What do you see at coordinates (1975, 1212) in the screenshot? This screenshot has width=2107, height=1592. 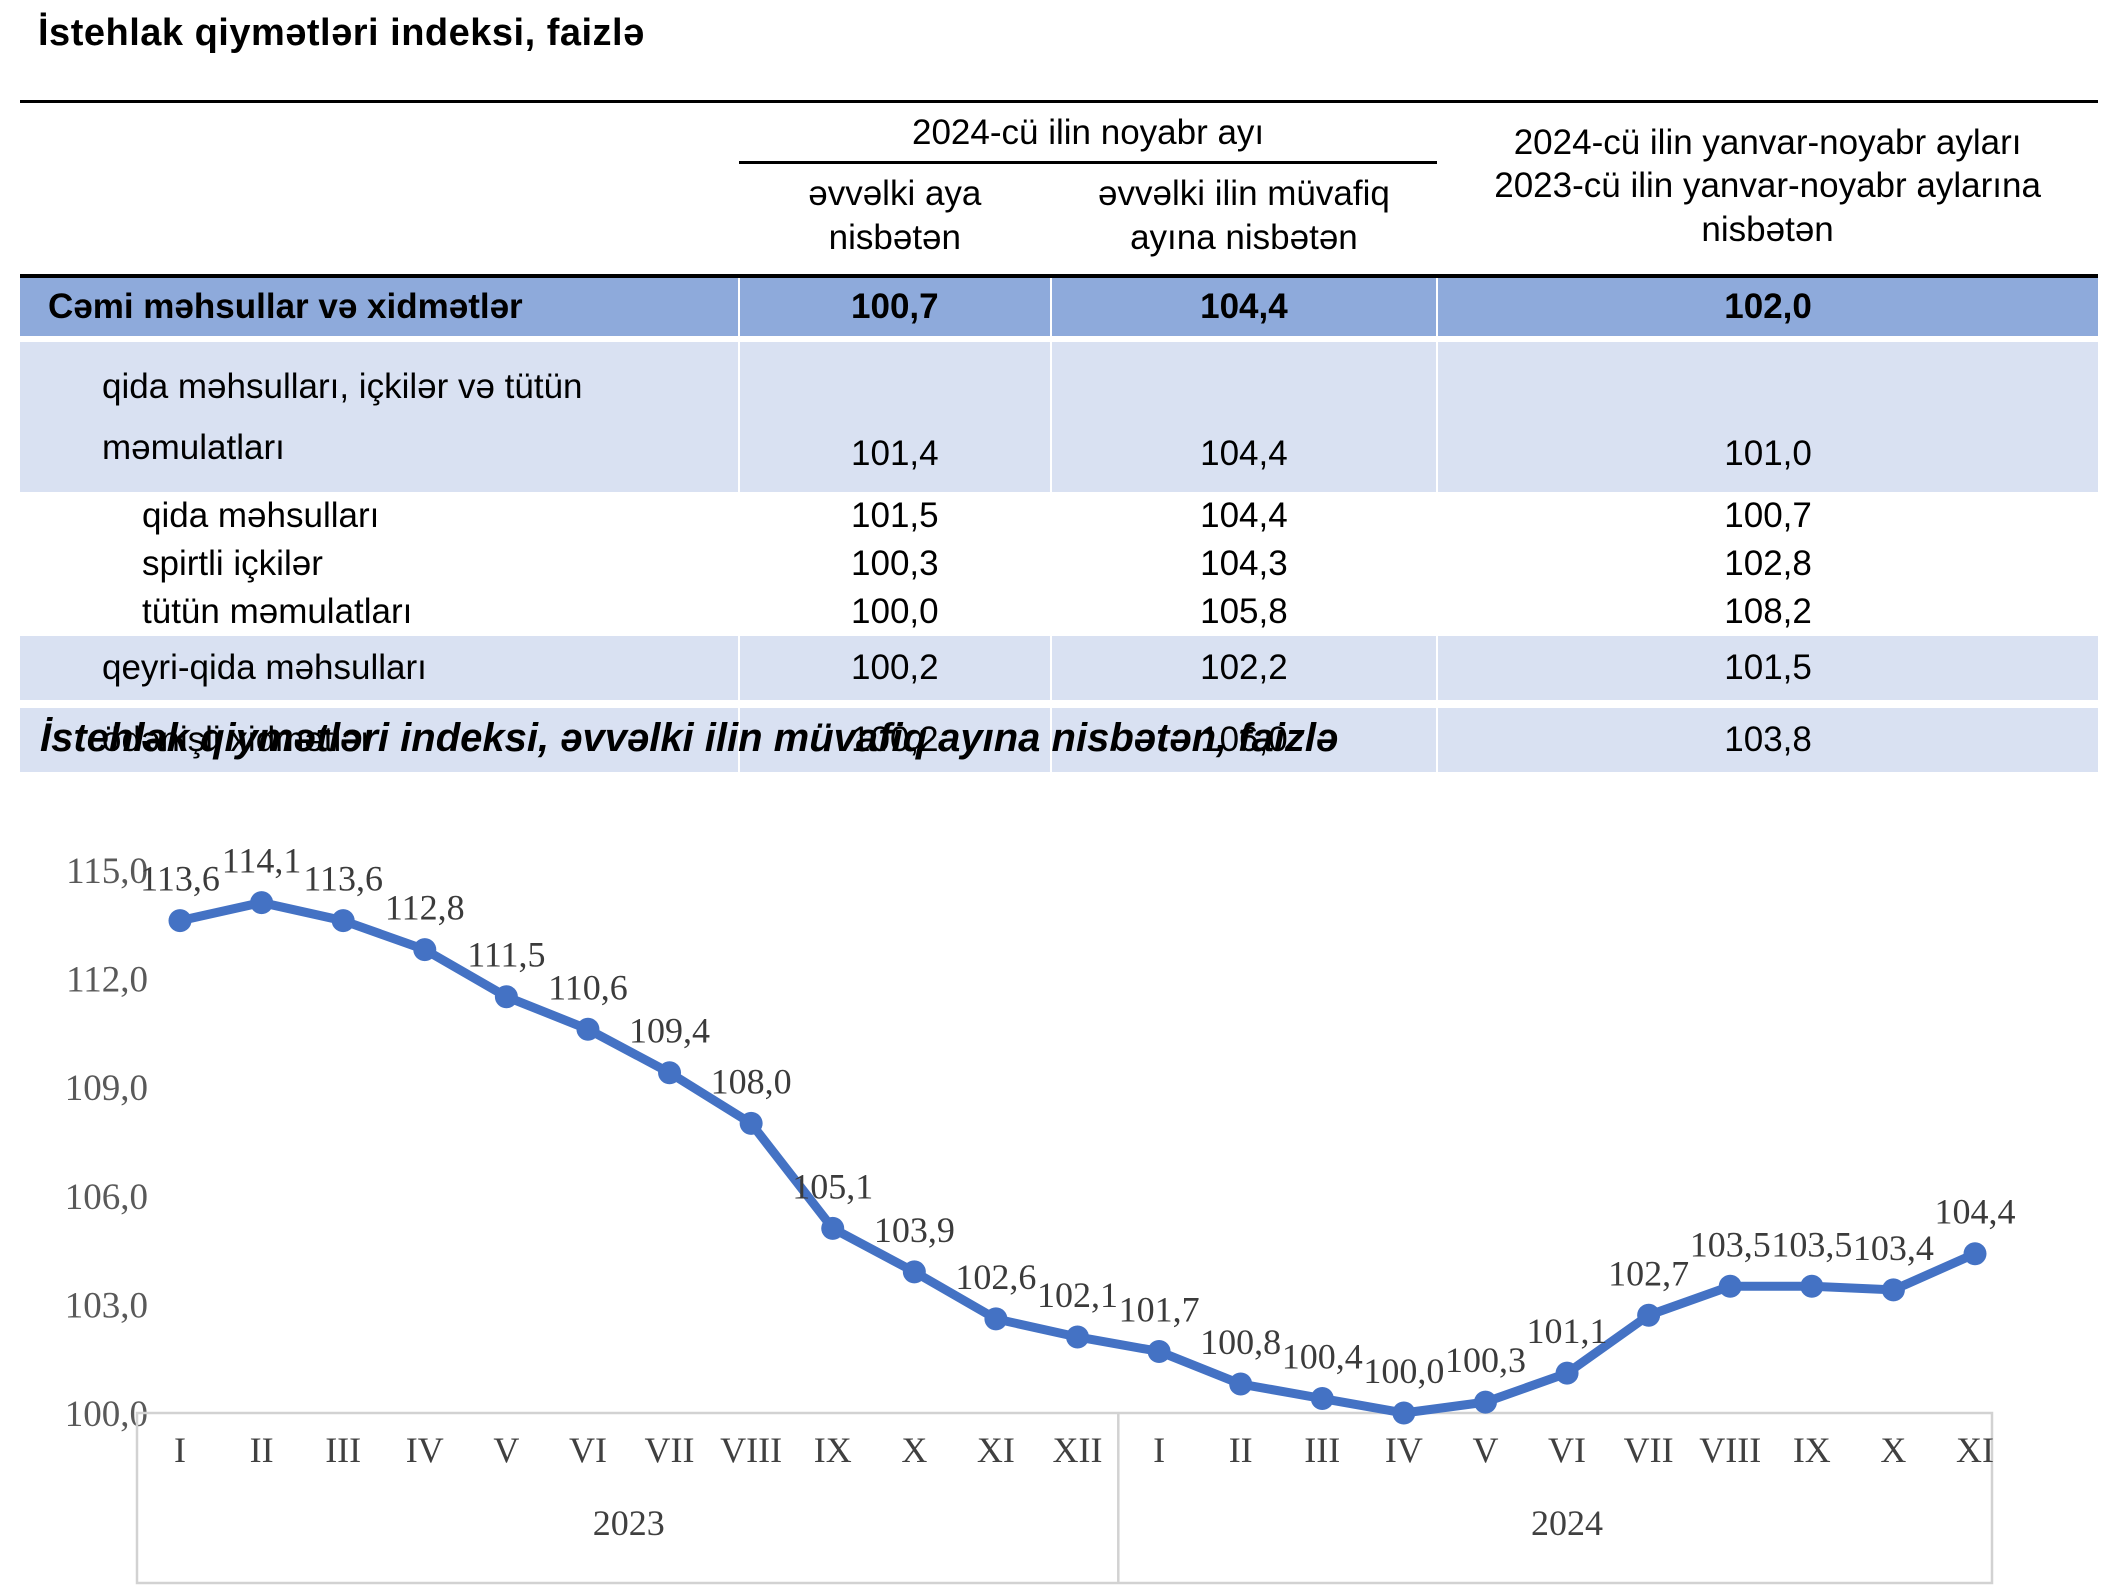 I see `data-label: 104,4` at bounding box center [1975, 1212].